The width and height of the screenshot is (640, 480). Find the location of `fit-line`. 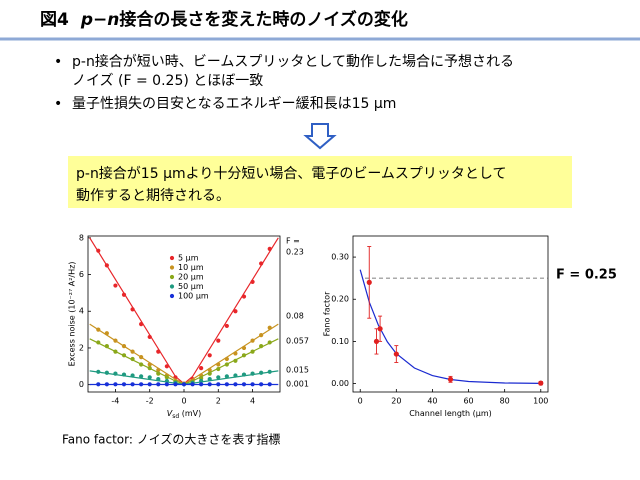

fit-line is located at coordinates (184, 361).